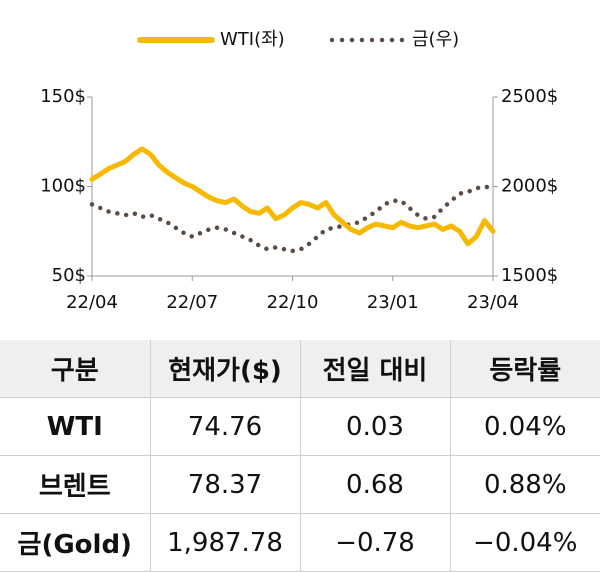 The image size is (600, 572). I want to click on y2-tick-label: 2000$, so click(529, 186).